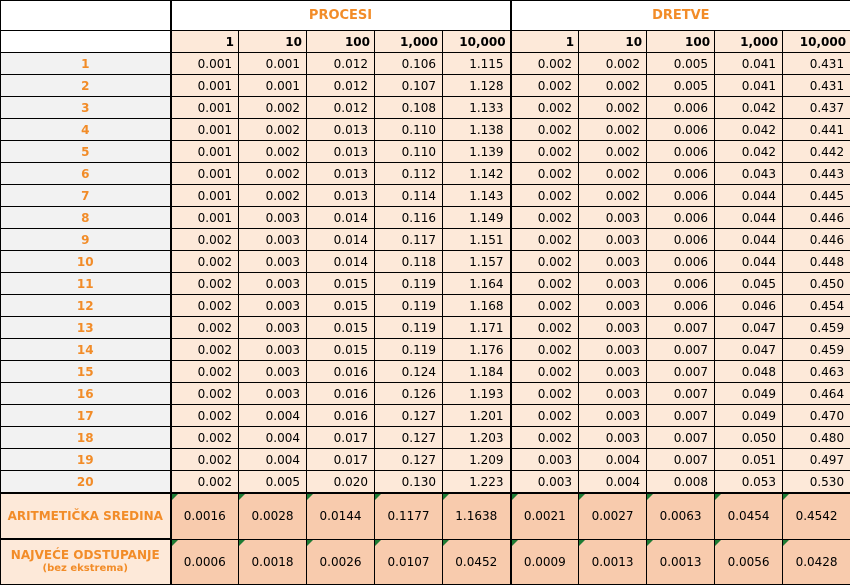 The image size is (850, 585). What do you see at coordinates (86, 306) in the screenshot?
I see `row-label: 12` at bounding box center [86, 306].